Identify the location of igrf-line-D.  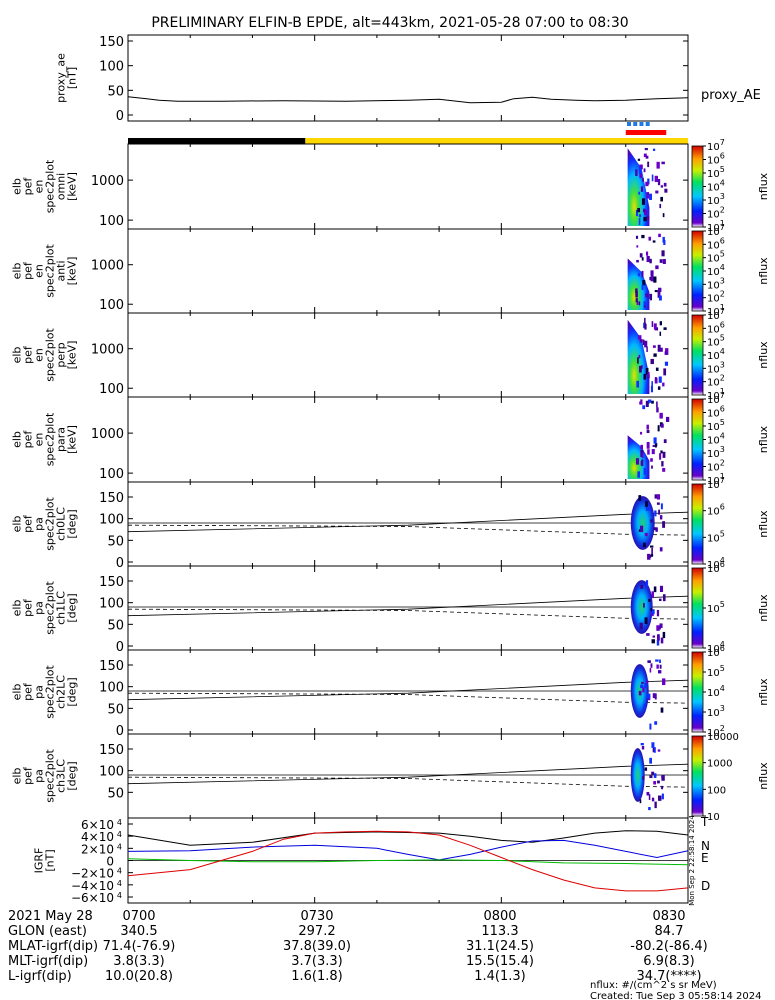
(408, 861).